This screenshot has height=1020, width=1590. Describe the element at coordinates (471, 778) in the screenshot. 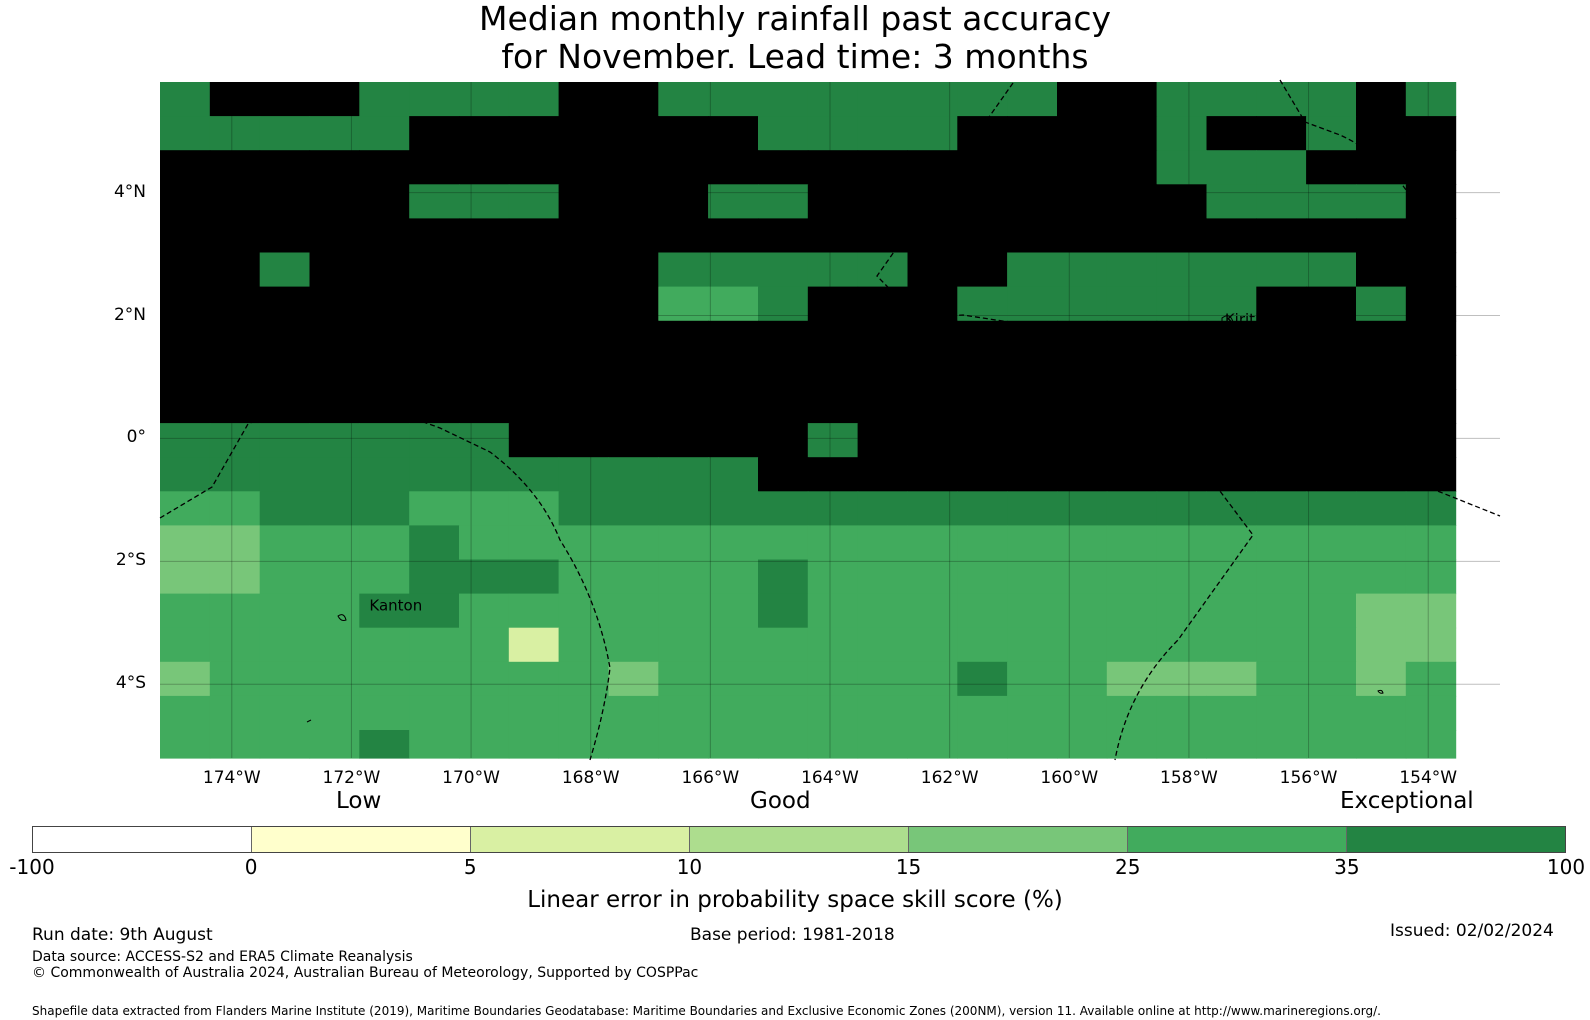

I see `lon-tick-label: 170°W` at that location.